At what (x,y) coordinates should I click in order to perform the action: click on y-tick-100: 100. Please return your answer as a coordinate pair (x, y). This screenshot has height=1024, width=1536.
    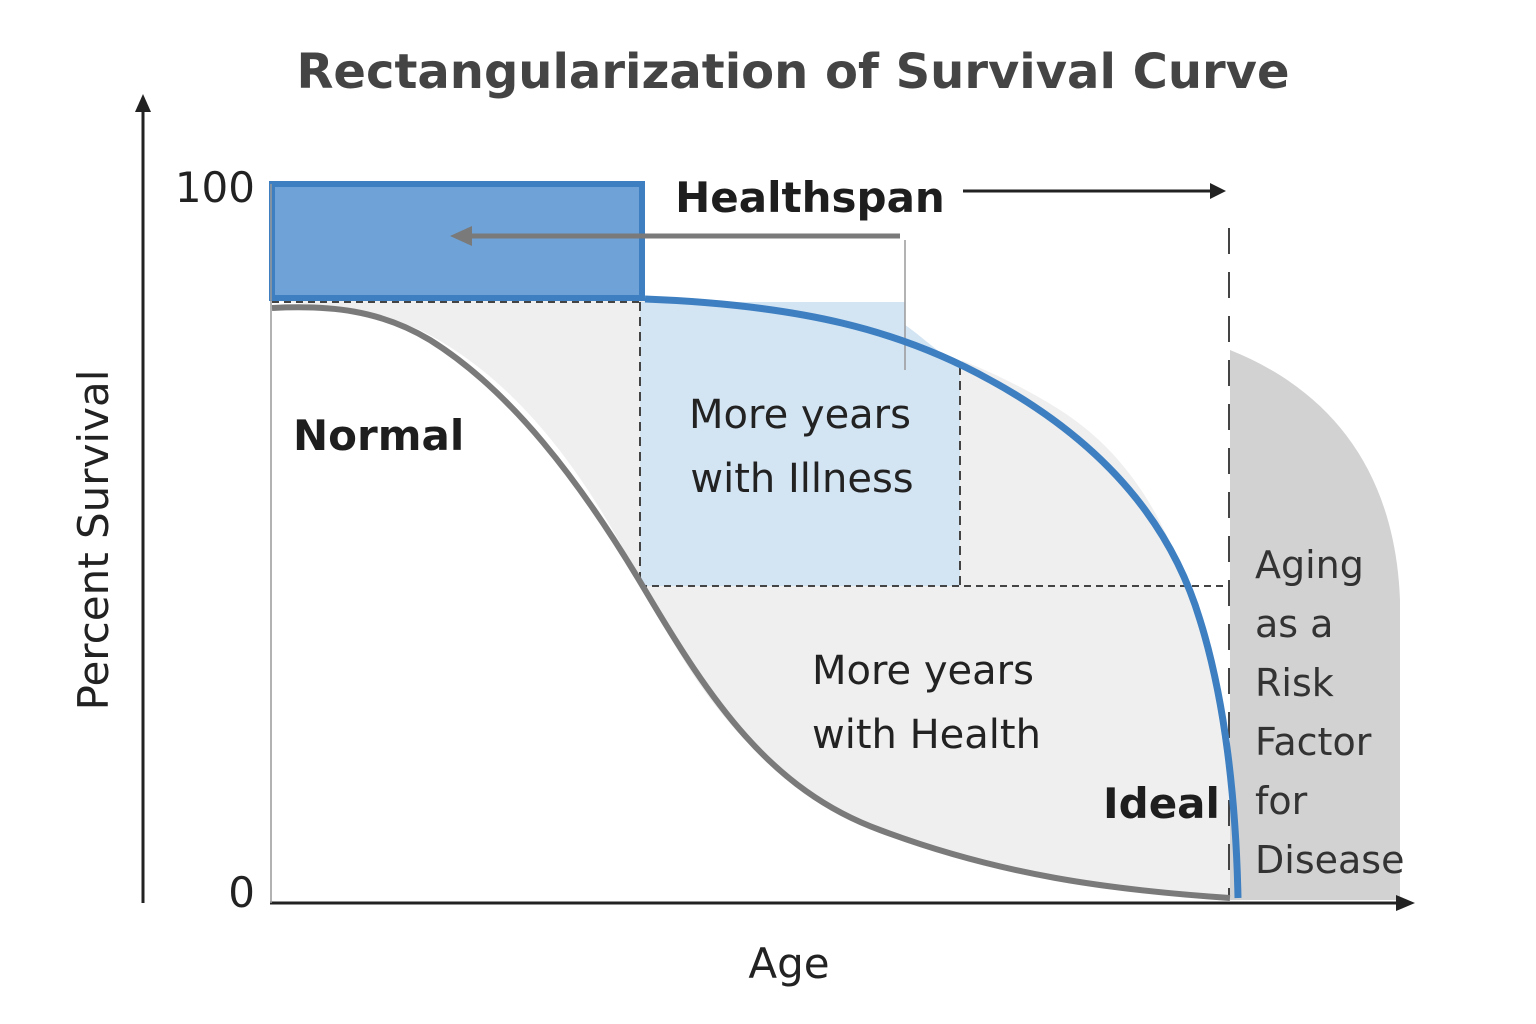
    Looking at the image, I should click on (215, 187).